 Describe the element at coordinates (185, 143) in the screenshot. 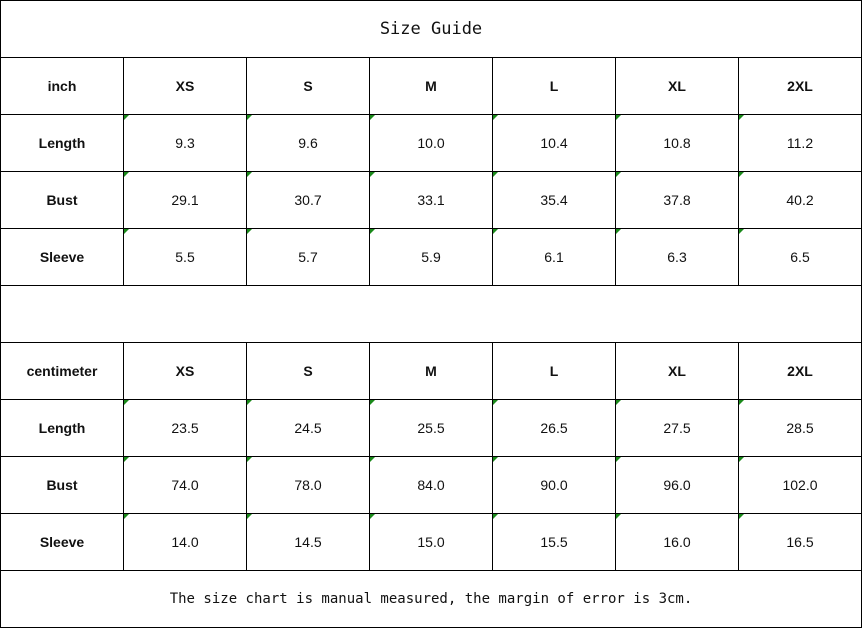

I see `measurement-cell: 9.3` at that location.